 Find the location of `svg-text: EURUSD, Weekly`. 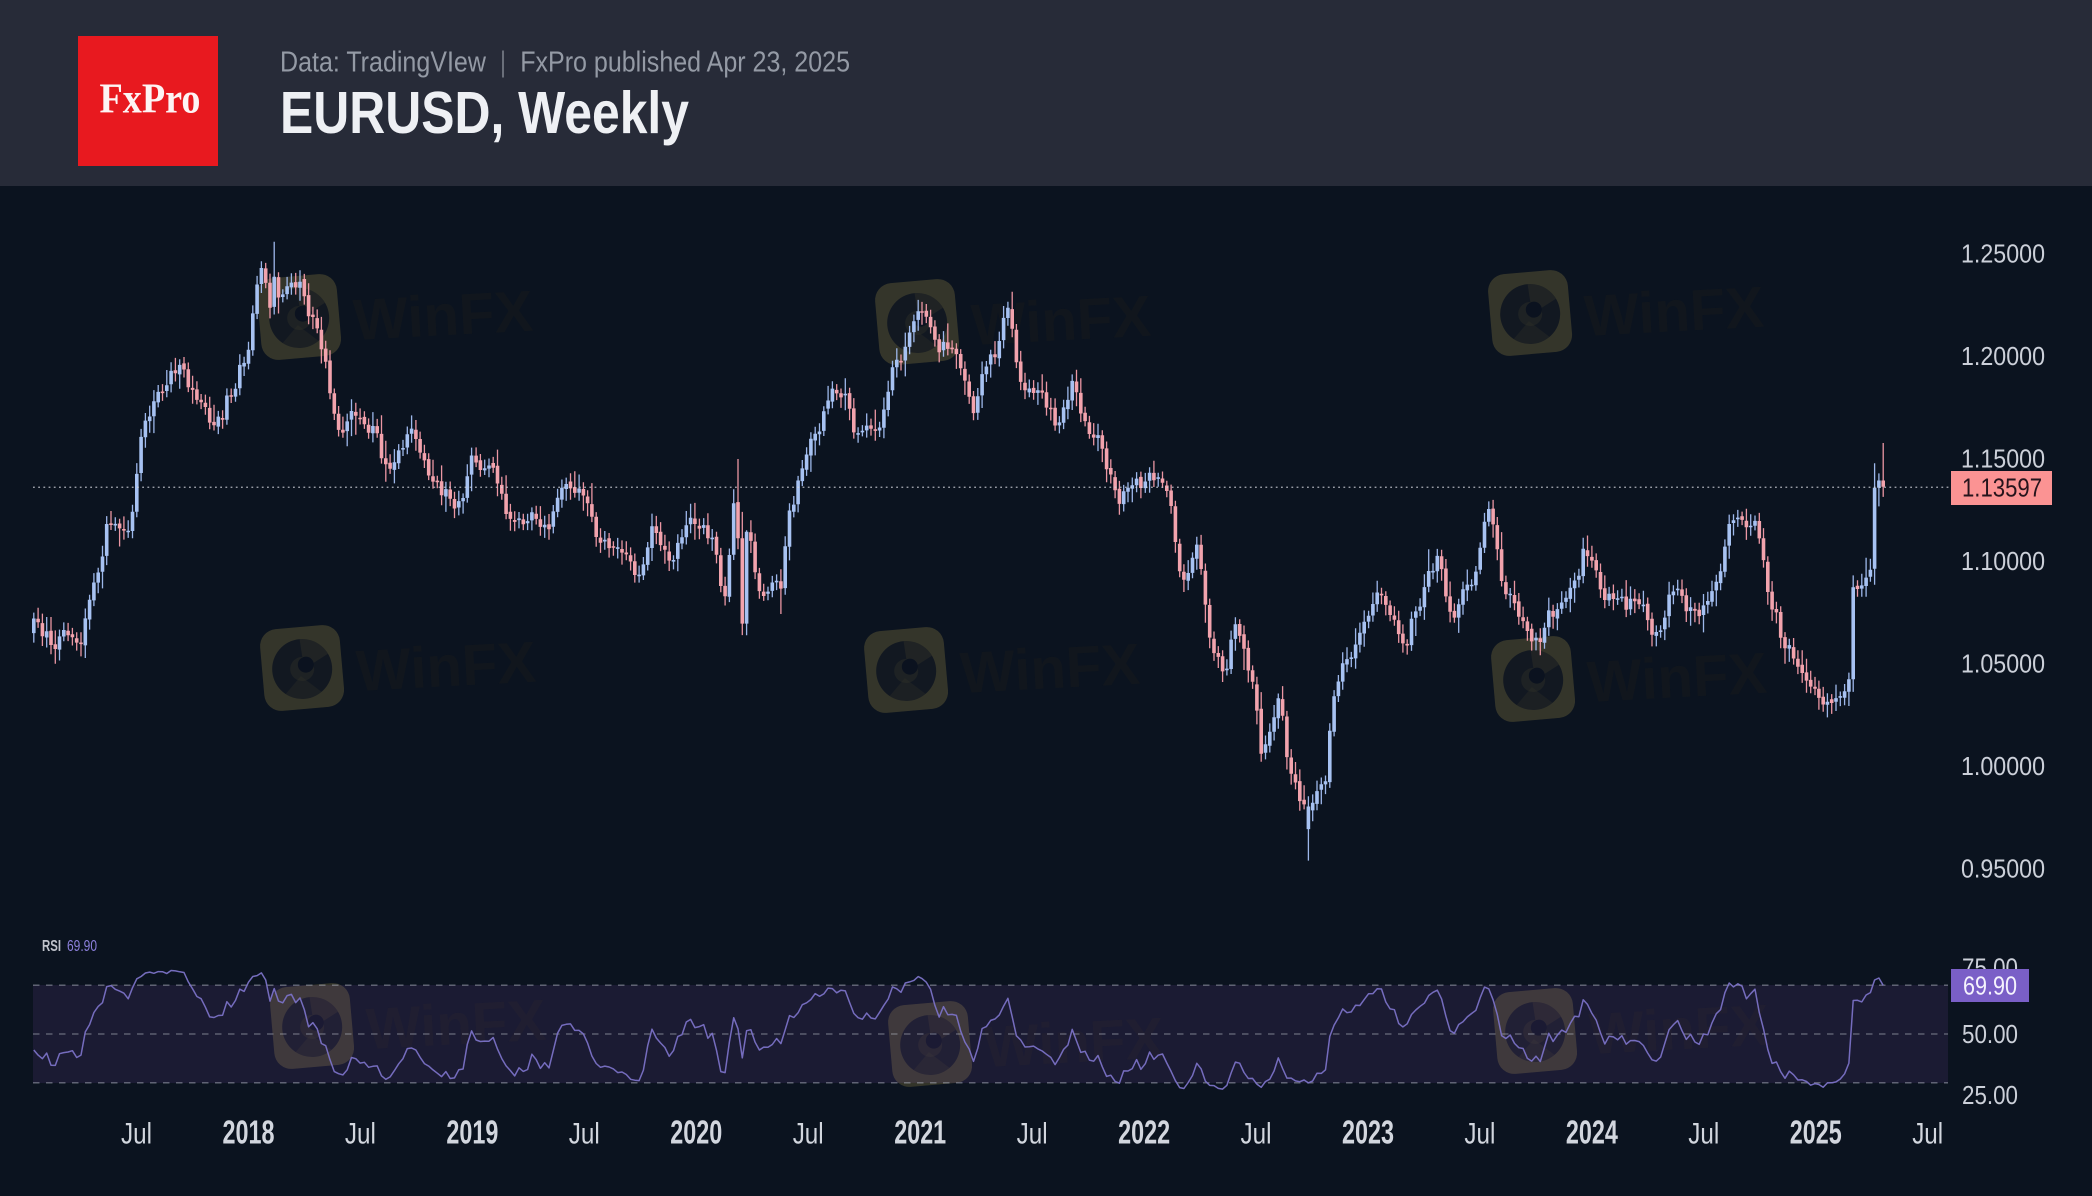

svg-text: EURUSD, Weekly is located at coordinates (484, 113).